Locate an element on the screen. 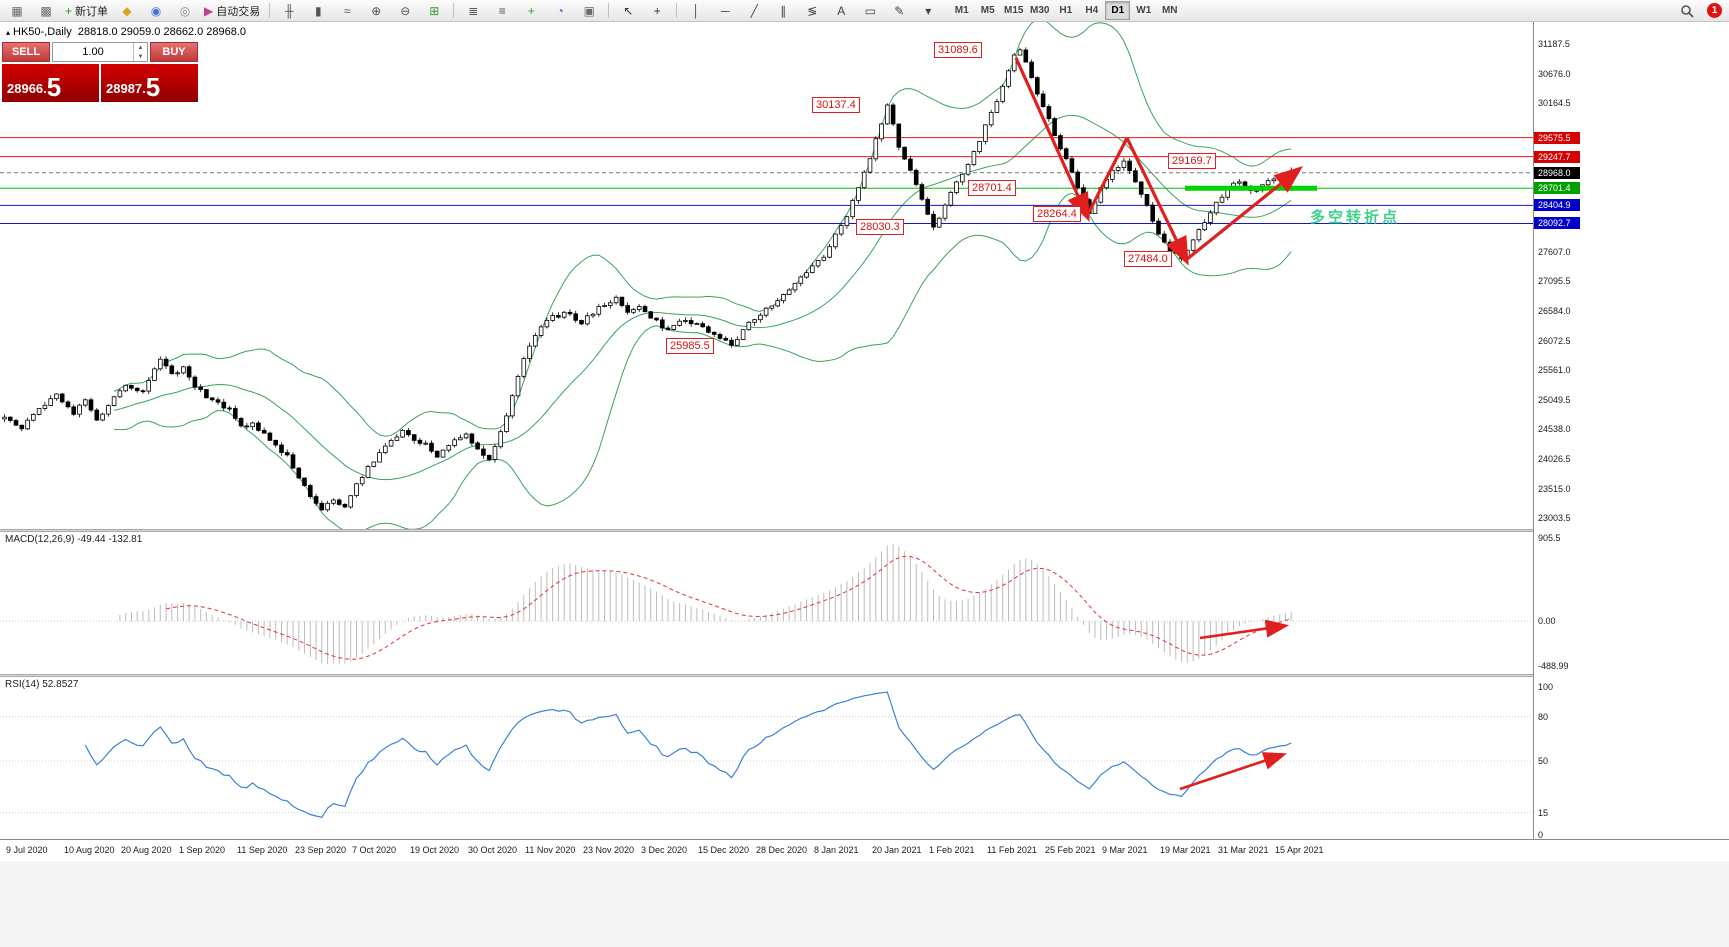  buy-price-main: 28987. is located at coordinates (126, 88).